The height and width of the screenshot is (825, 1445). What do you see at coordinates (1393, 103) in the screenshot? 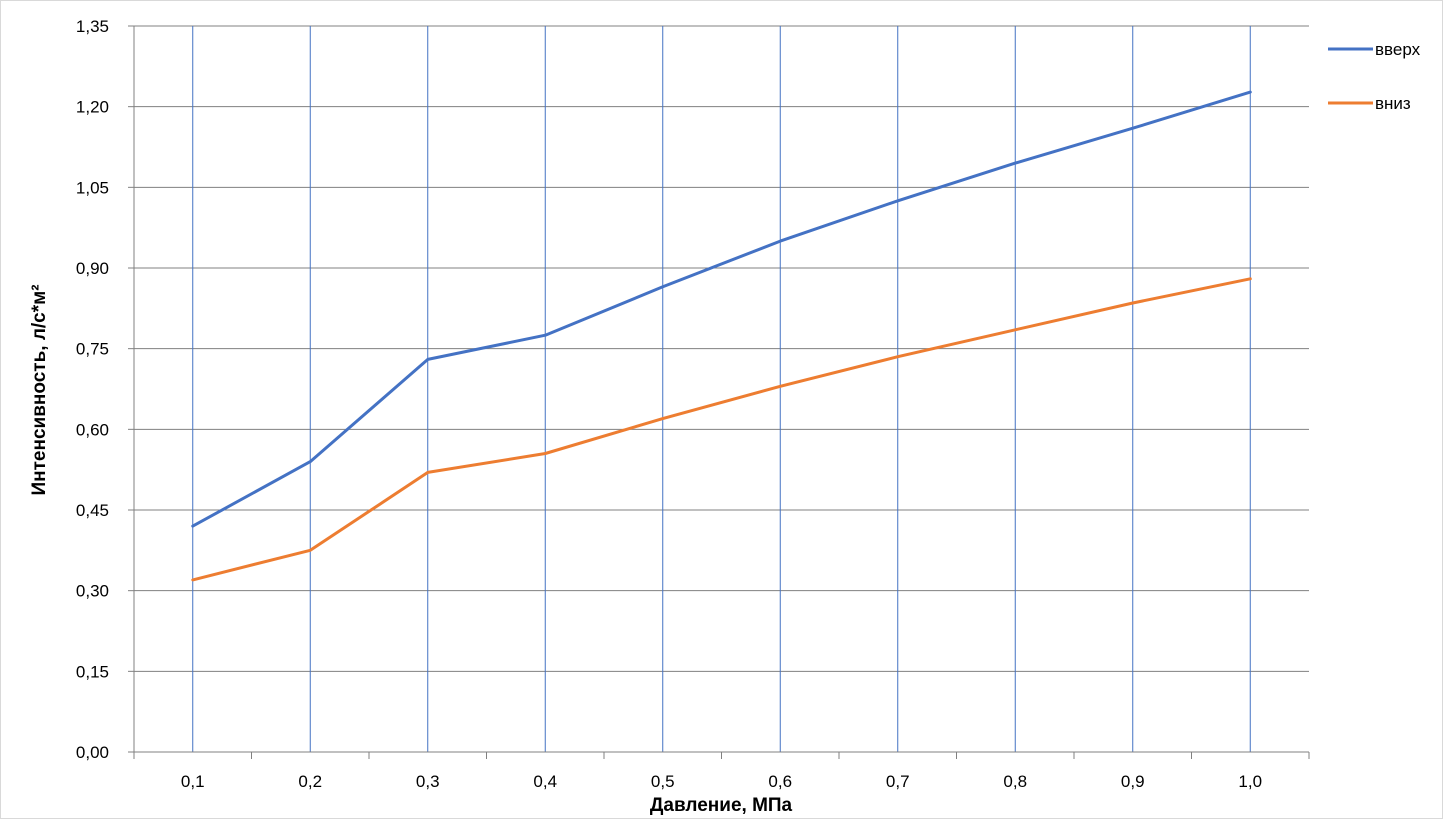
I see `legend-label: вниз` at bounding box center [1393, 103].